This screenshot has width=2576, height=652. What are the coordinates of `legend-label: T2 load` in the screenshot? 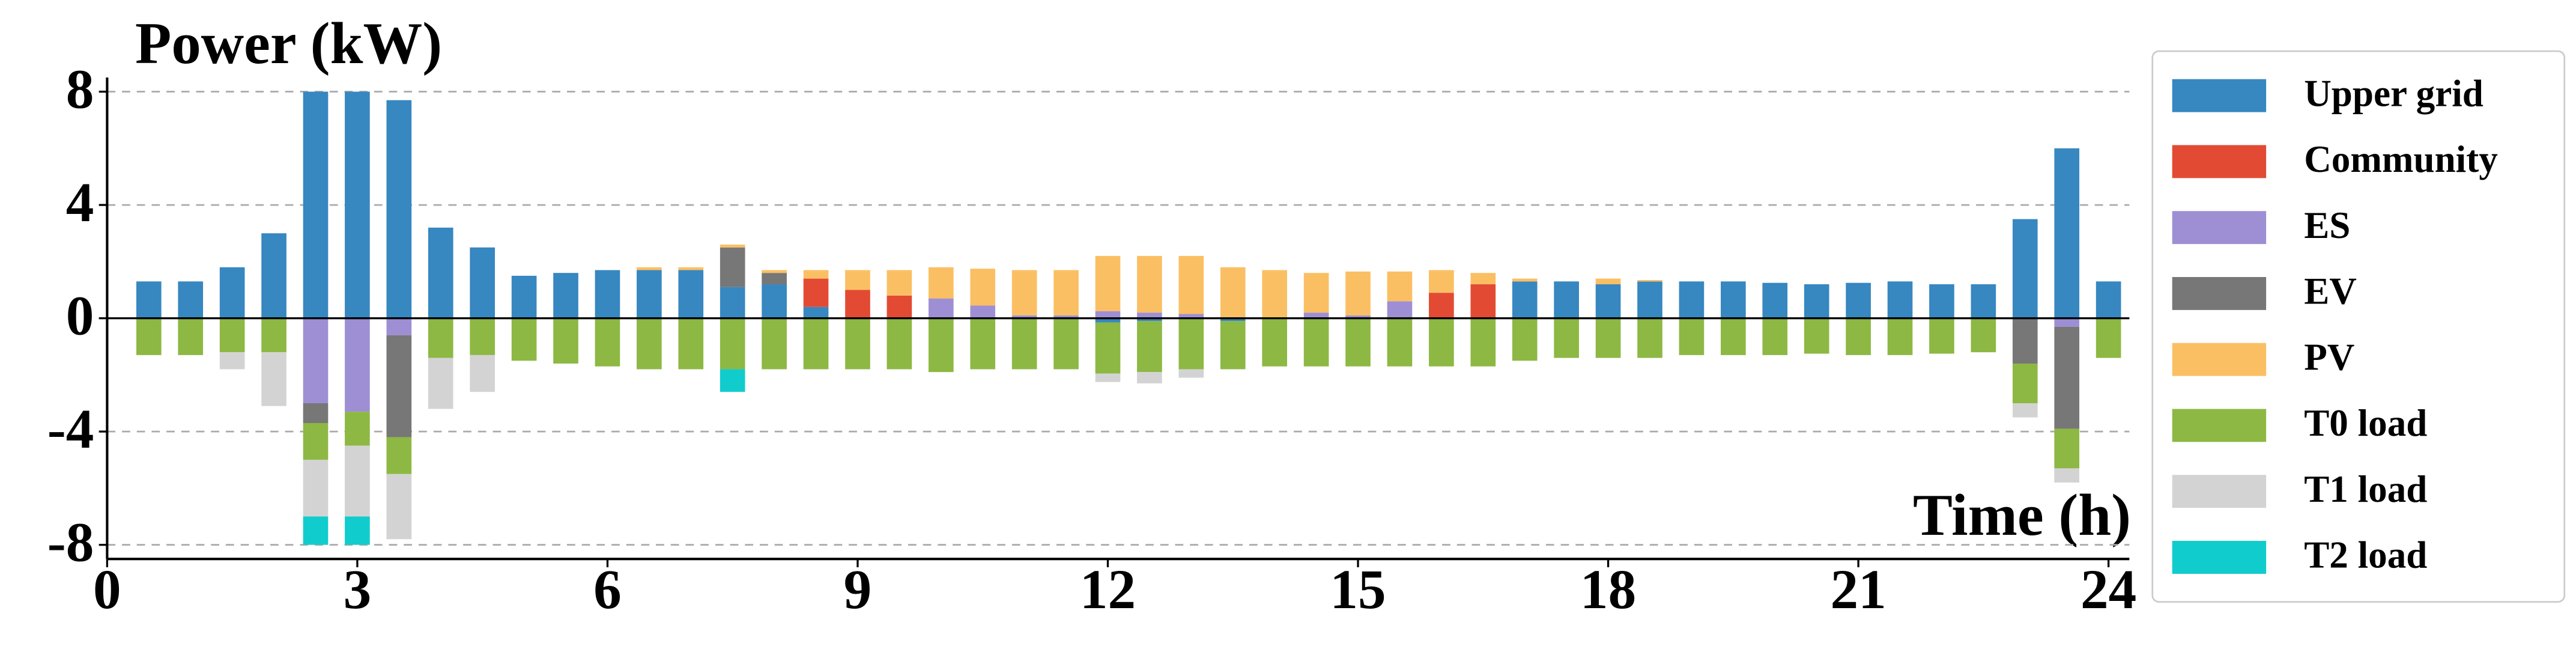 It's located at (2365, 555).